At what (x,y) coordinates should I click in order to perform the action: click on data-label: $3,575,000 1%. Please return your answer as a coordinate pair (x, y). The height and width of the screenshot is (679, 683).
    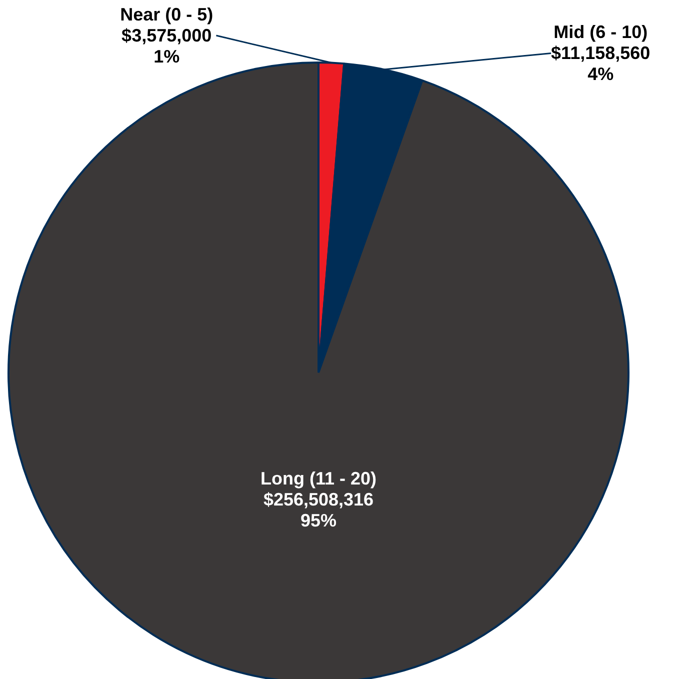
    Looking at the image, I should click on (167, 46).